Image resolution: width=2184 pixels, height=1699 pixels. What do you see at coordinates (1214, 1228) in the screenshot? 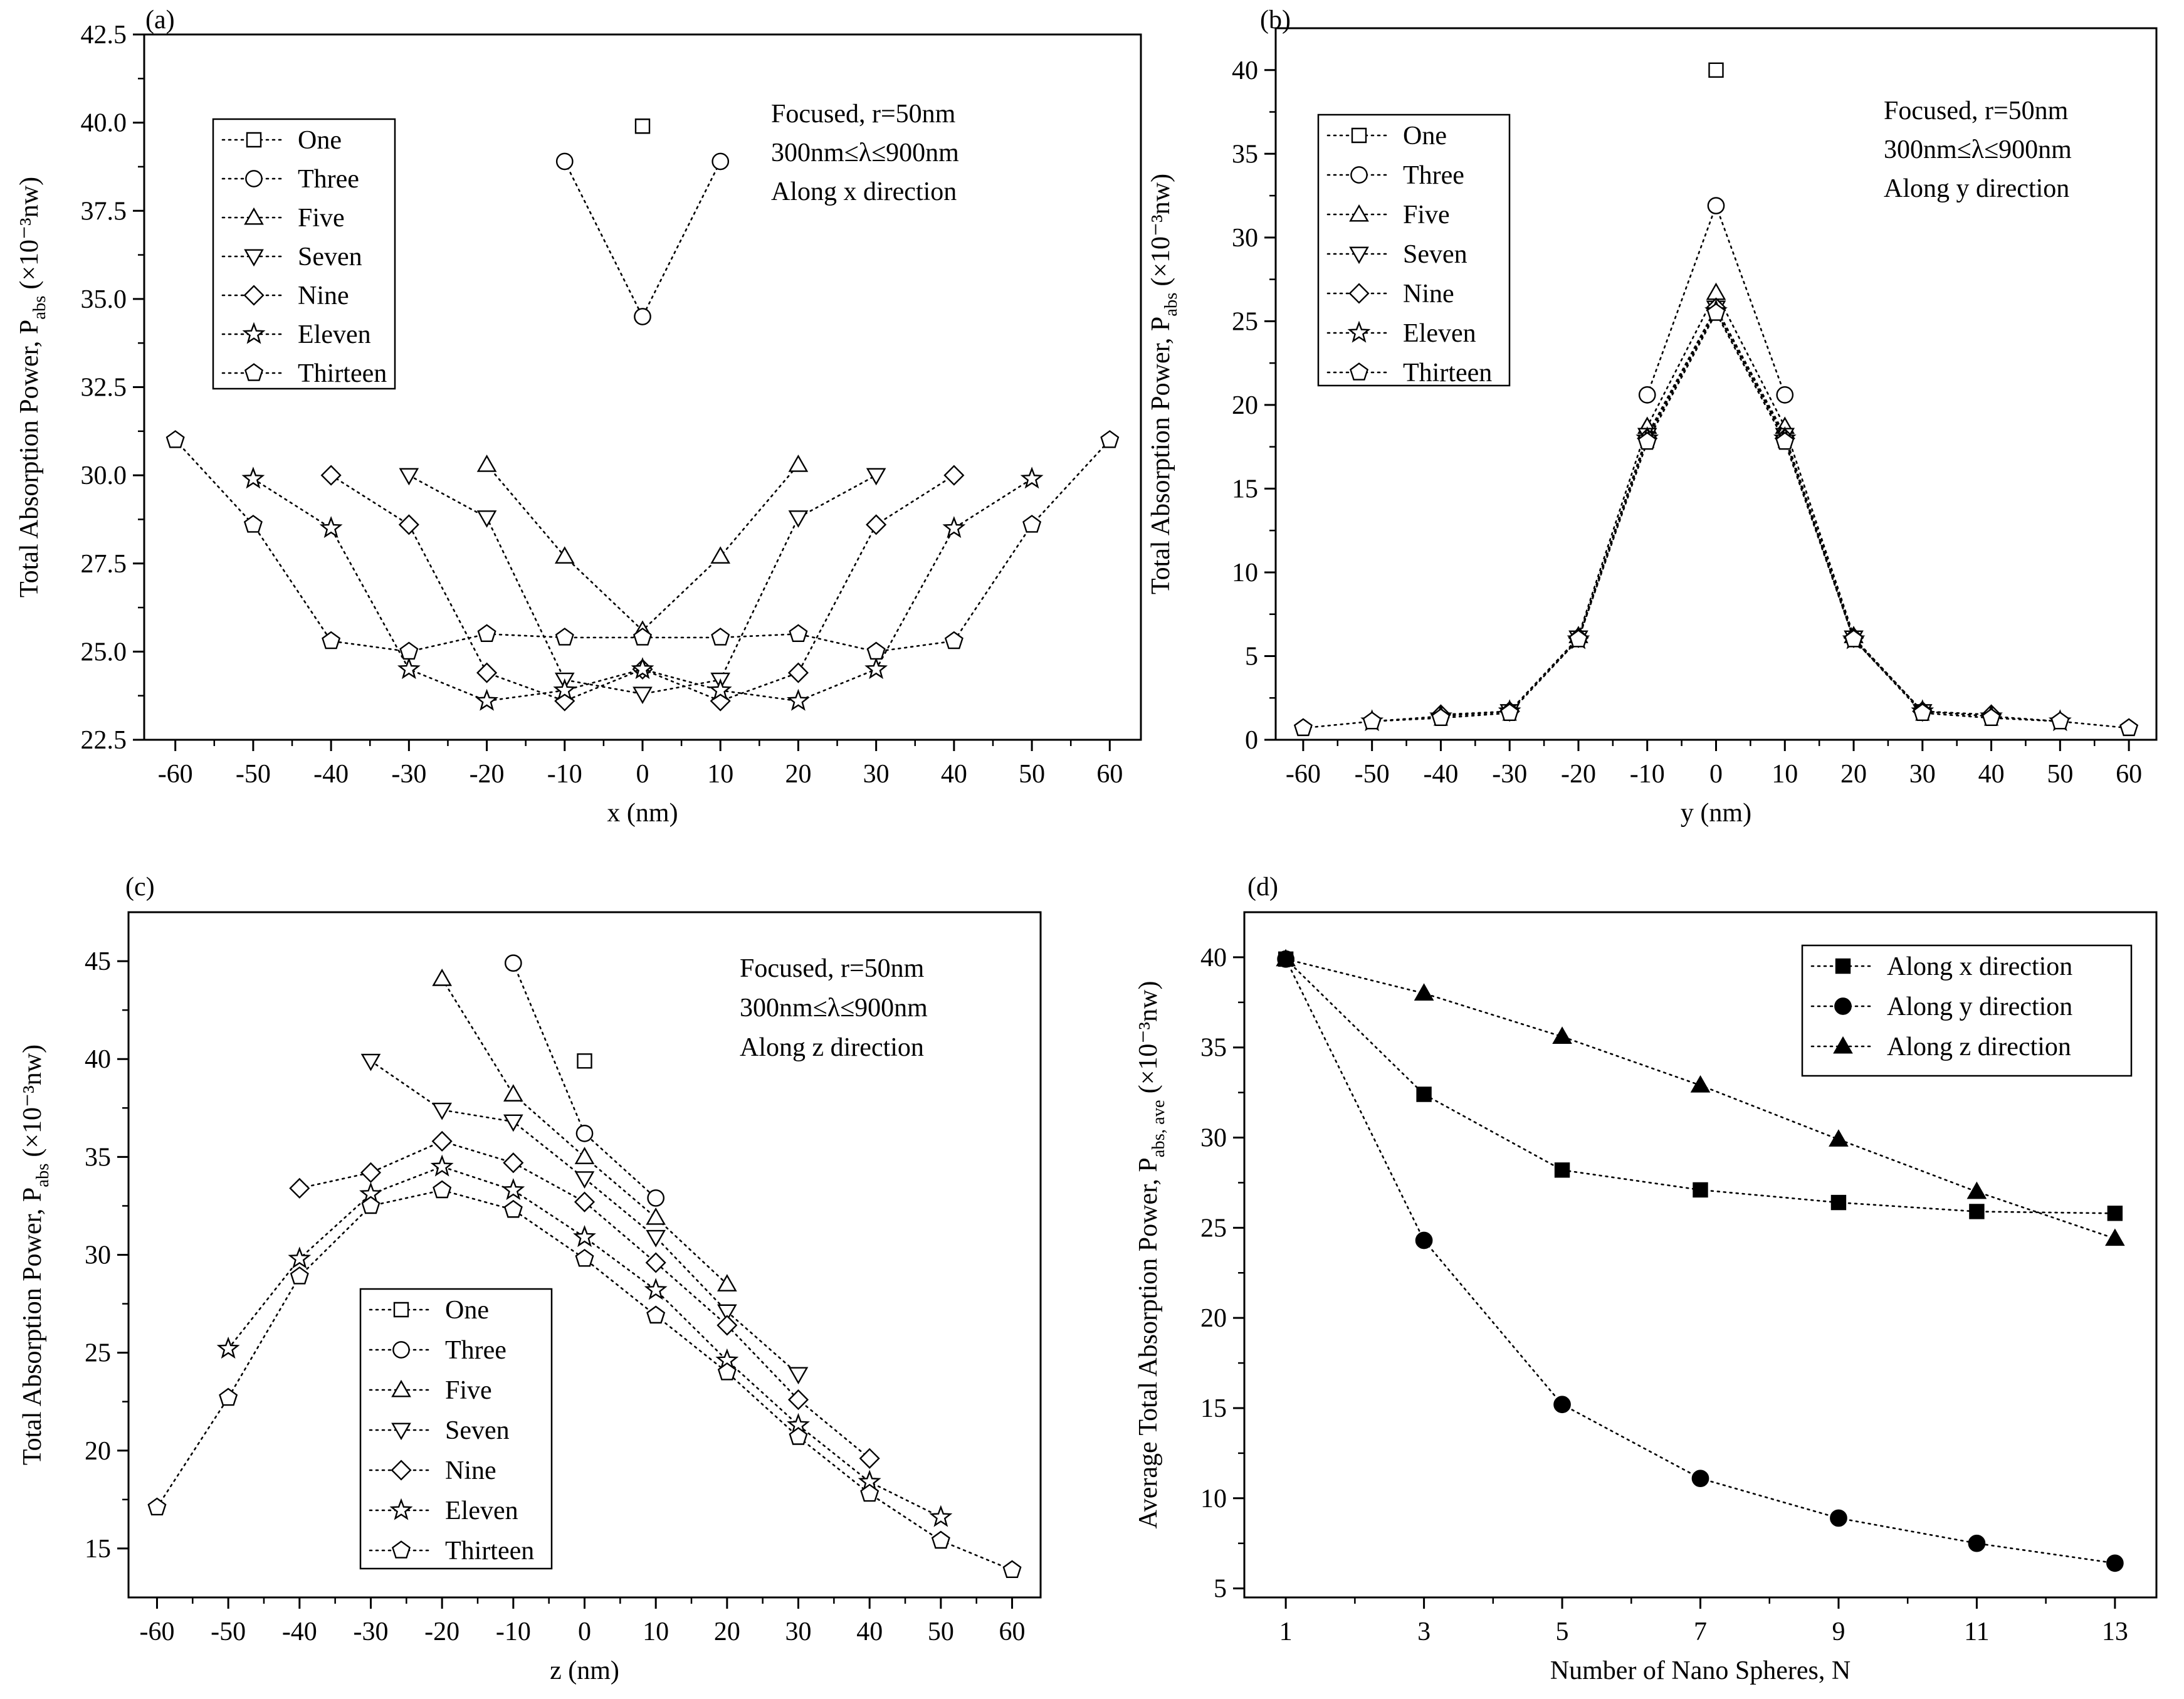
I see `y-tick-label: 25` at bounding box center [1214, 1228].